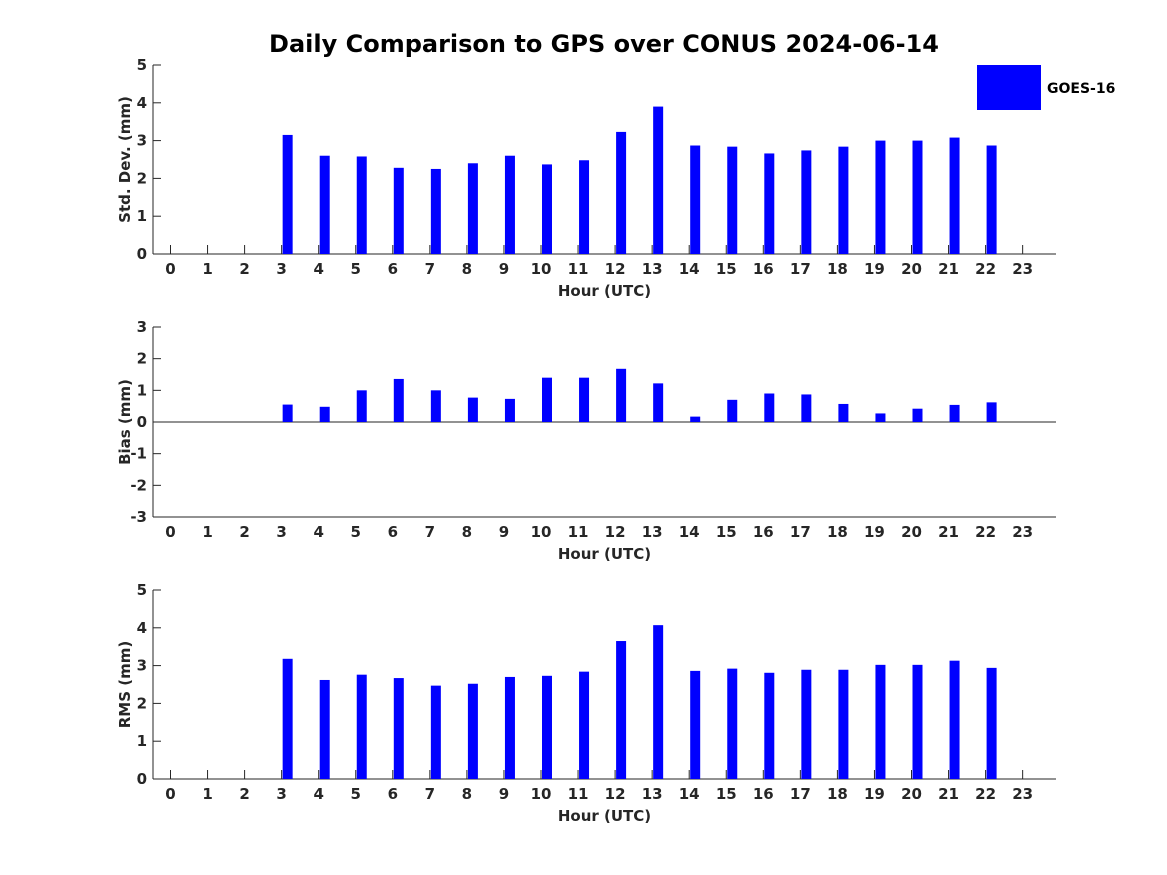 Image resolution: width=1167 pixels, height=875 pixels. I want to click on x-tick-label: 12, so click(615, 269).